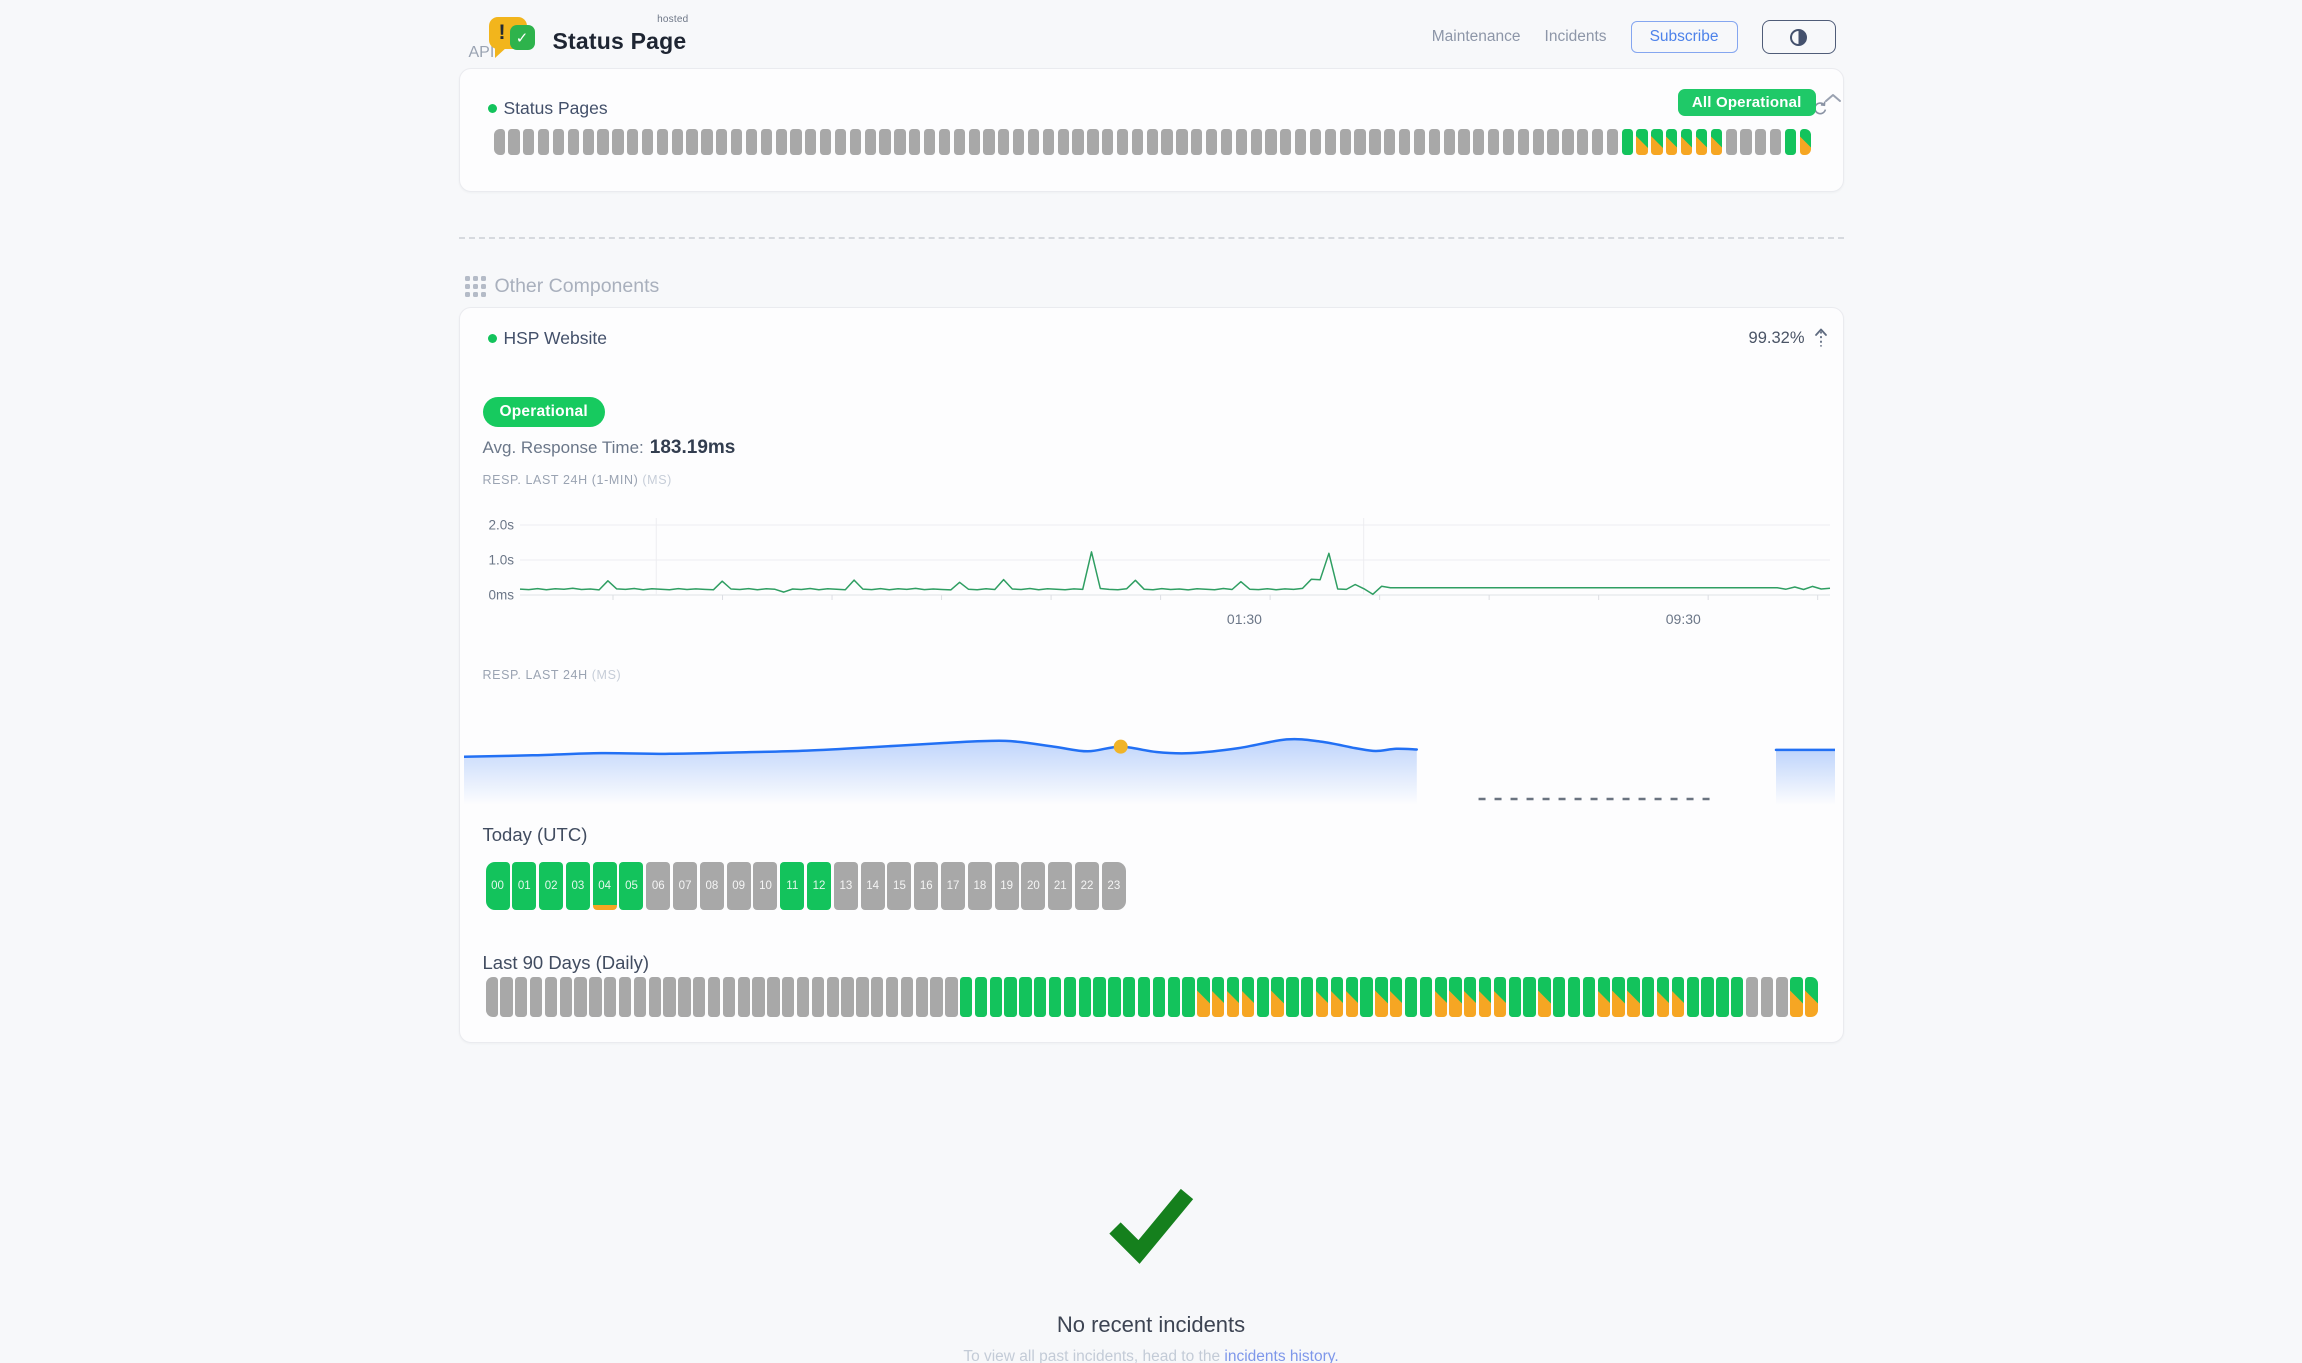 This screenshot has height=1363, width=2302. What do you see at coordinates (1113, 886) in the screenshot?
I see `hour-block: 23` at bounding box center [1113, 886].